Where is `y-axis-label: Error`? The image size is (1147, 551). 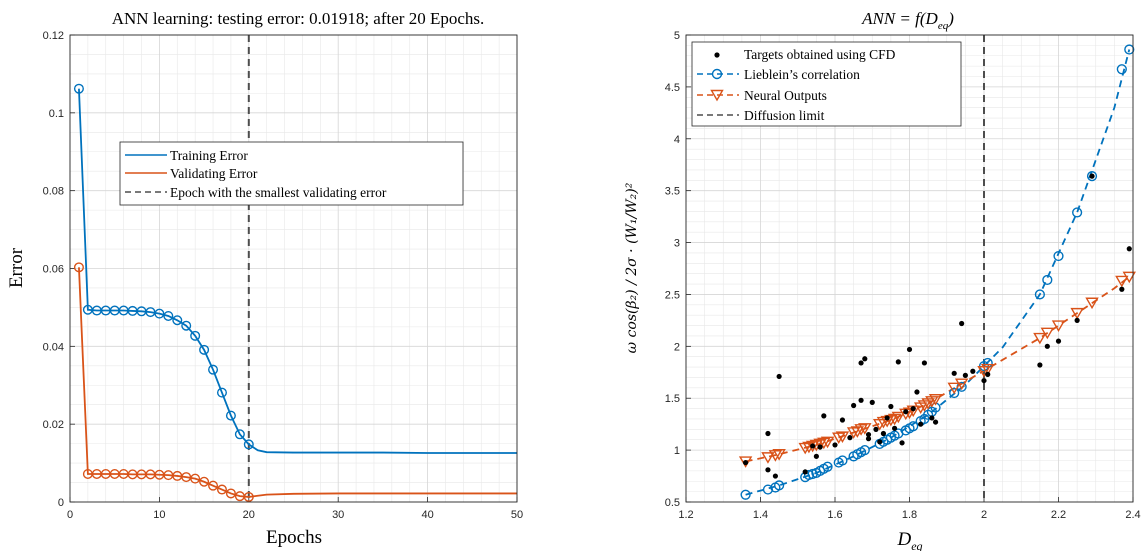 y-axis-label: Error is located at coordinates (16, 267).